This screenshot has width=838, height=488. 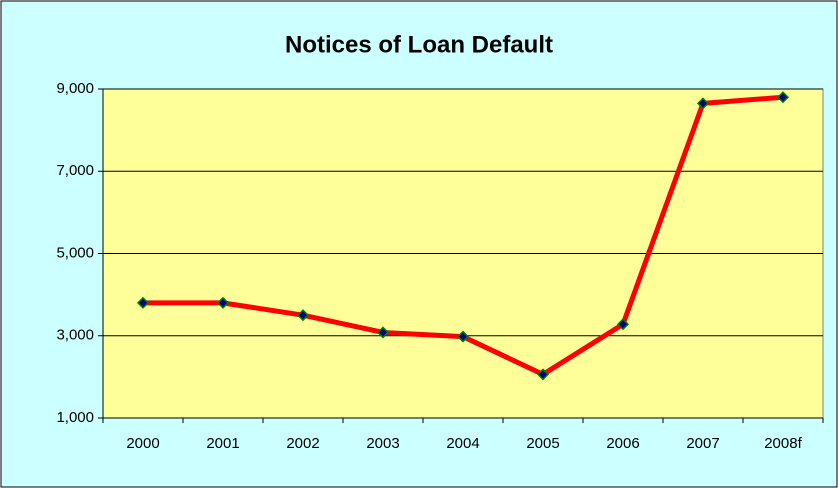 What do you see at coordinates (542, 443) in the screenshot?
I see `x-tick-label: 2005` at bounding box center [542, 443].